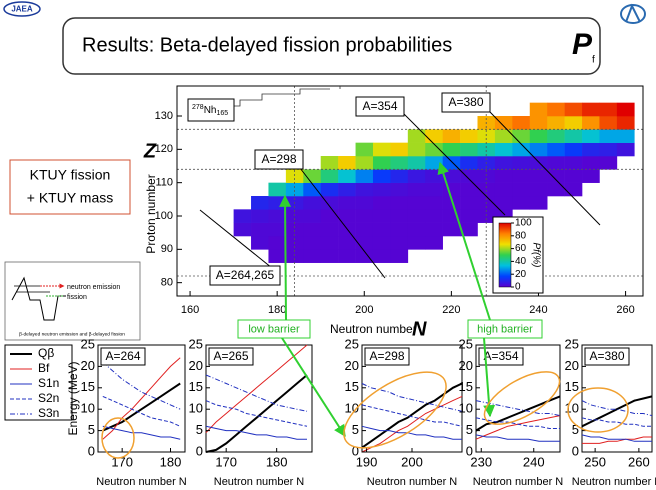 Image resolution: width=656 pixels, height=490 pixels. What do you see at coordinates (199, 429) in the screenshot?
I see `y-tick-label: 5` at bounding box center [199, 429].